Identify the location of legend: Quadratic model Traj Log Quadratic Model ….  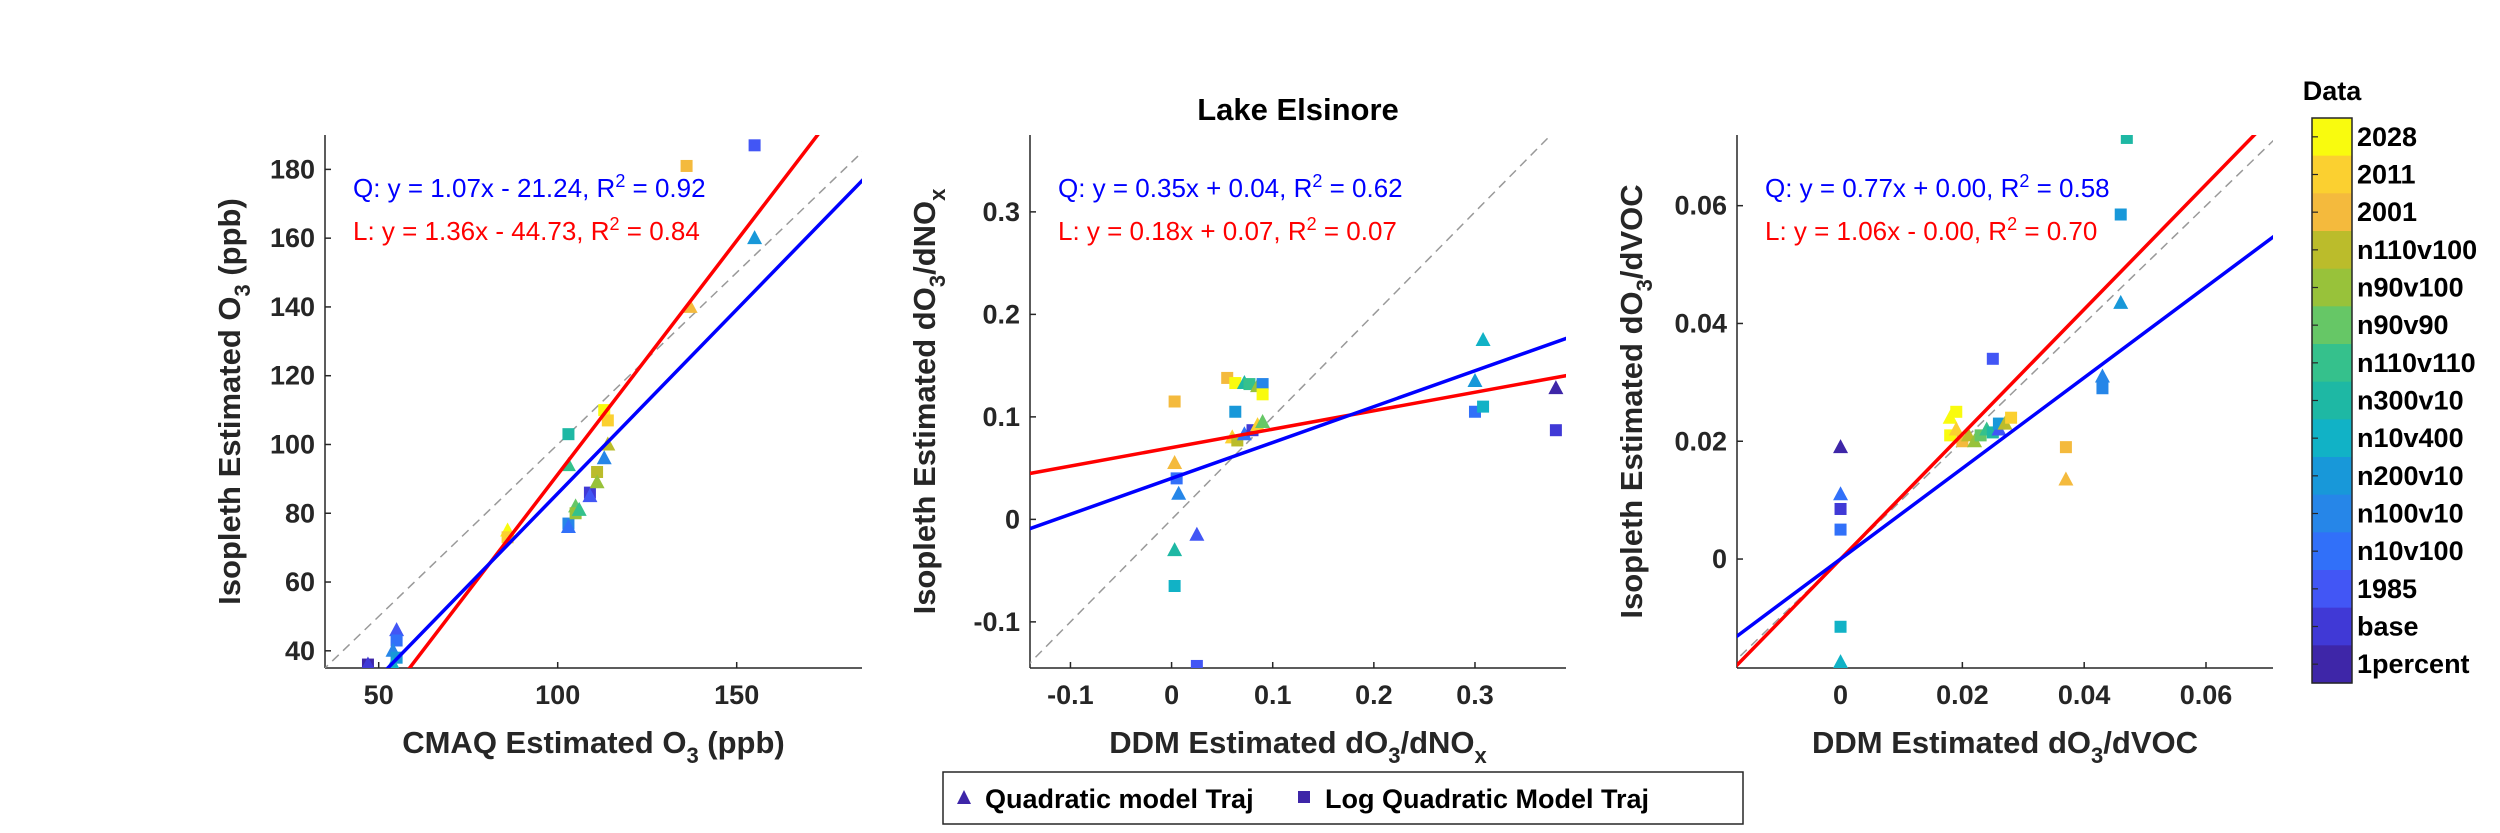
(1343, 798).